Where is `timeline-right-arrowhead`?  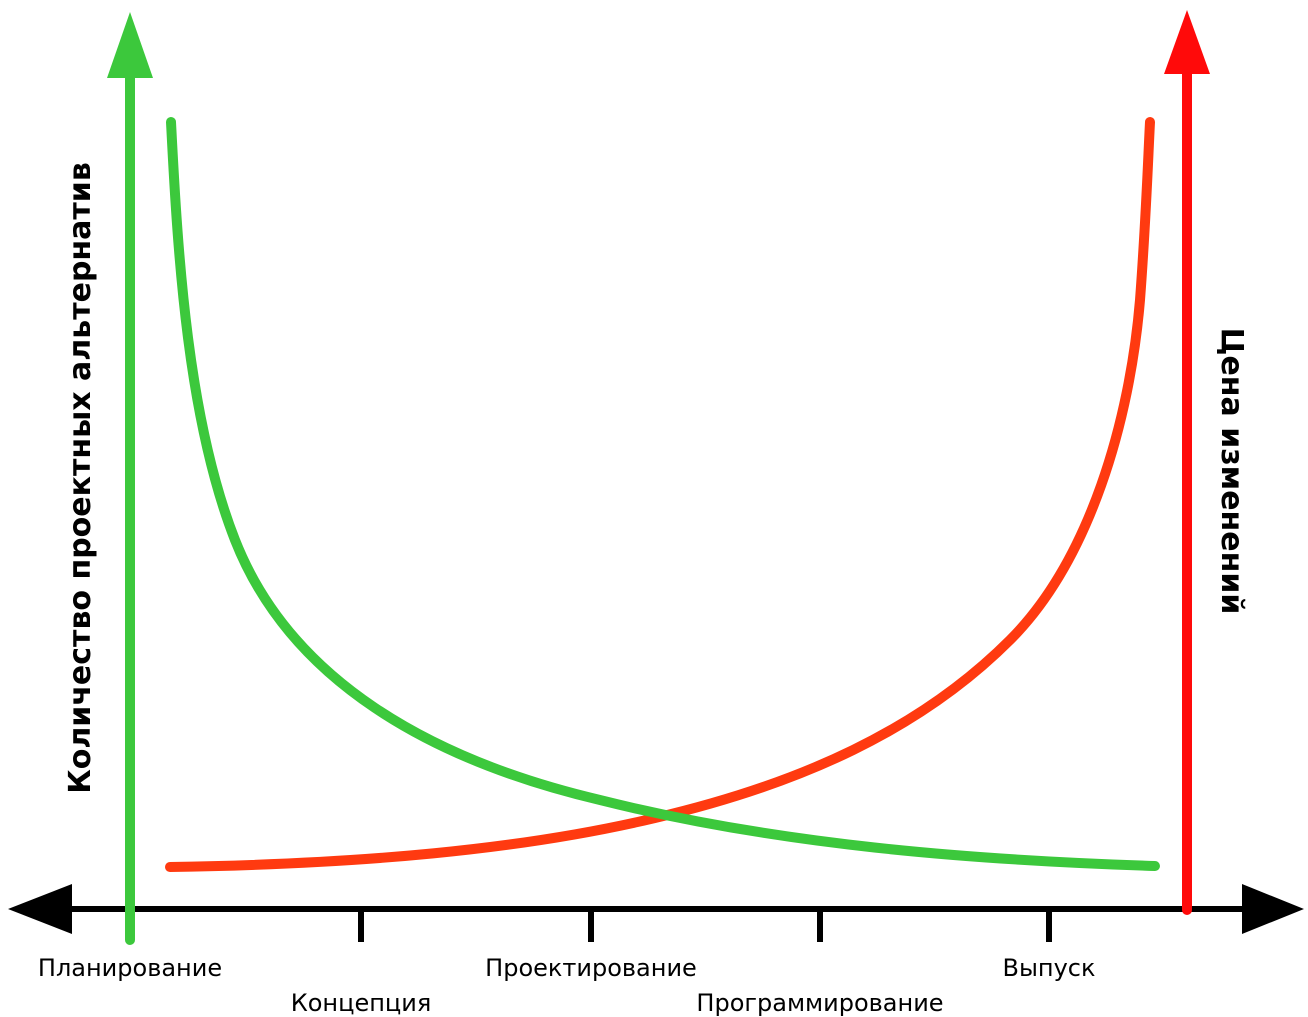 timeline-right-arrowhead is located at coordinates (1273, 909).